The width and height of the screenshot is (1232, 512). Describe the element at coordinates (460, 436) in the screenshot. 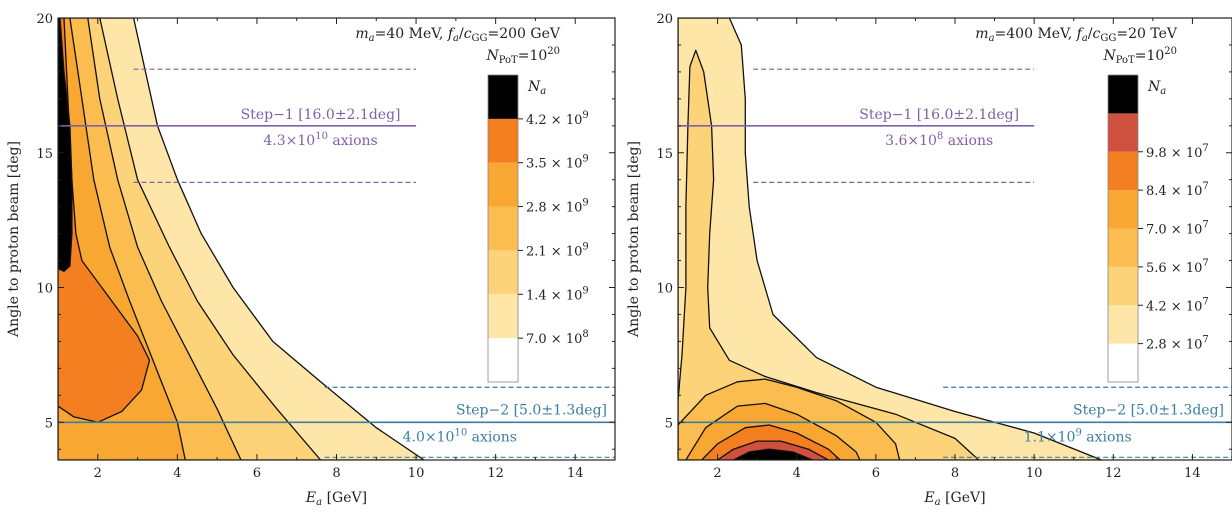

I see `step2-count: 4.0×1010 axions` at that location.